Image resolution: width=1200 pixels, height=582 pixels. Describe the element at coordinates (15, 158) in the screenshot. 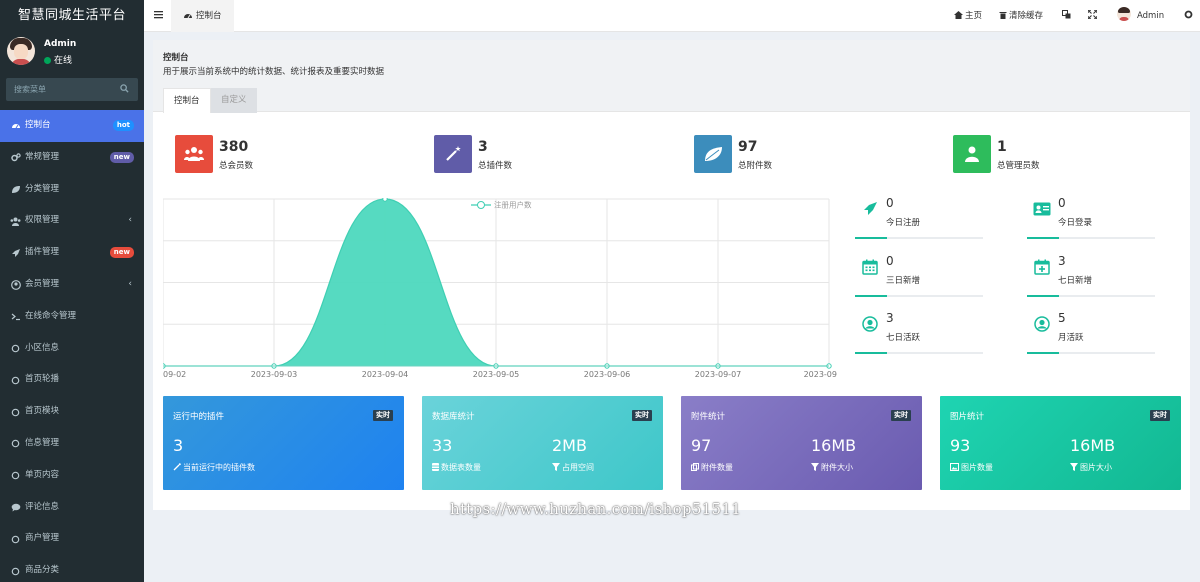

I see `cogs-icon` at that location.